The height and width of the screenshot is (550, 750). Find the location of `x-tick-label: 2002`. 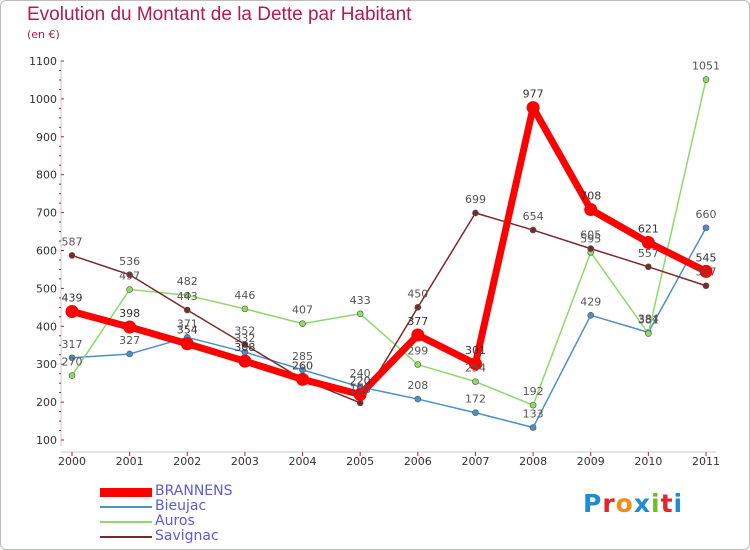

x-tick-label: 2002 is located at coordinates (187, 461).